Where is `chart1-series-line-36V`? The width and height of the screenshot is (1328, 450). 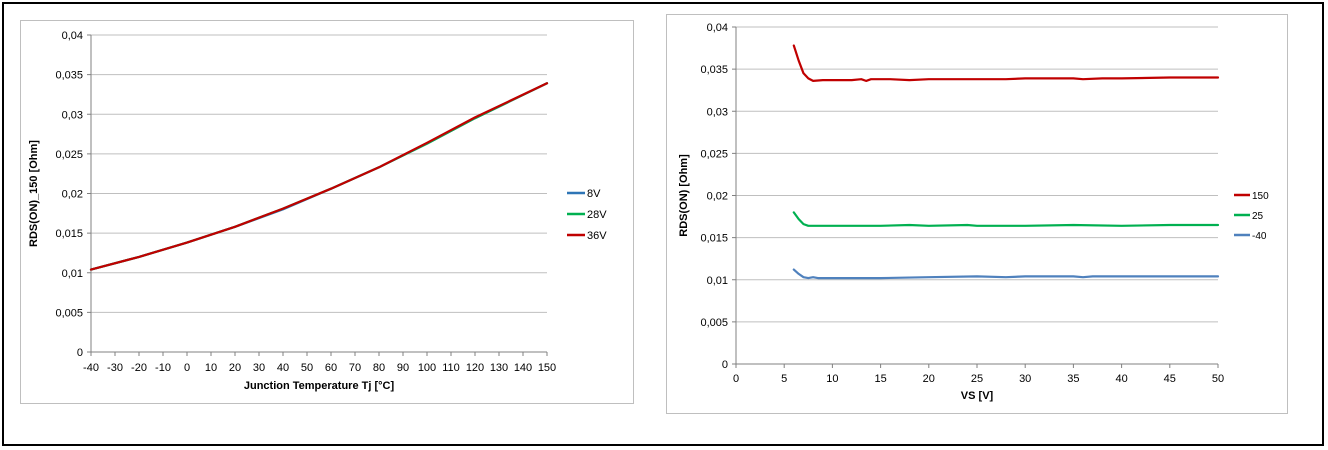 chart1-series-line-36V is located at coordinates (319, 176).